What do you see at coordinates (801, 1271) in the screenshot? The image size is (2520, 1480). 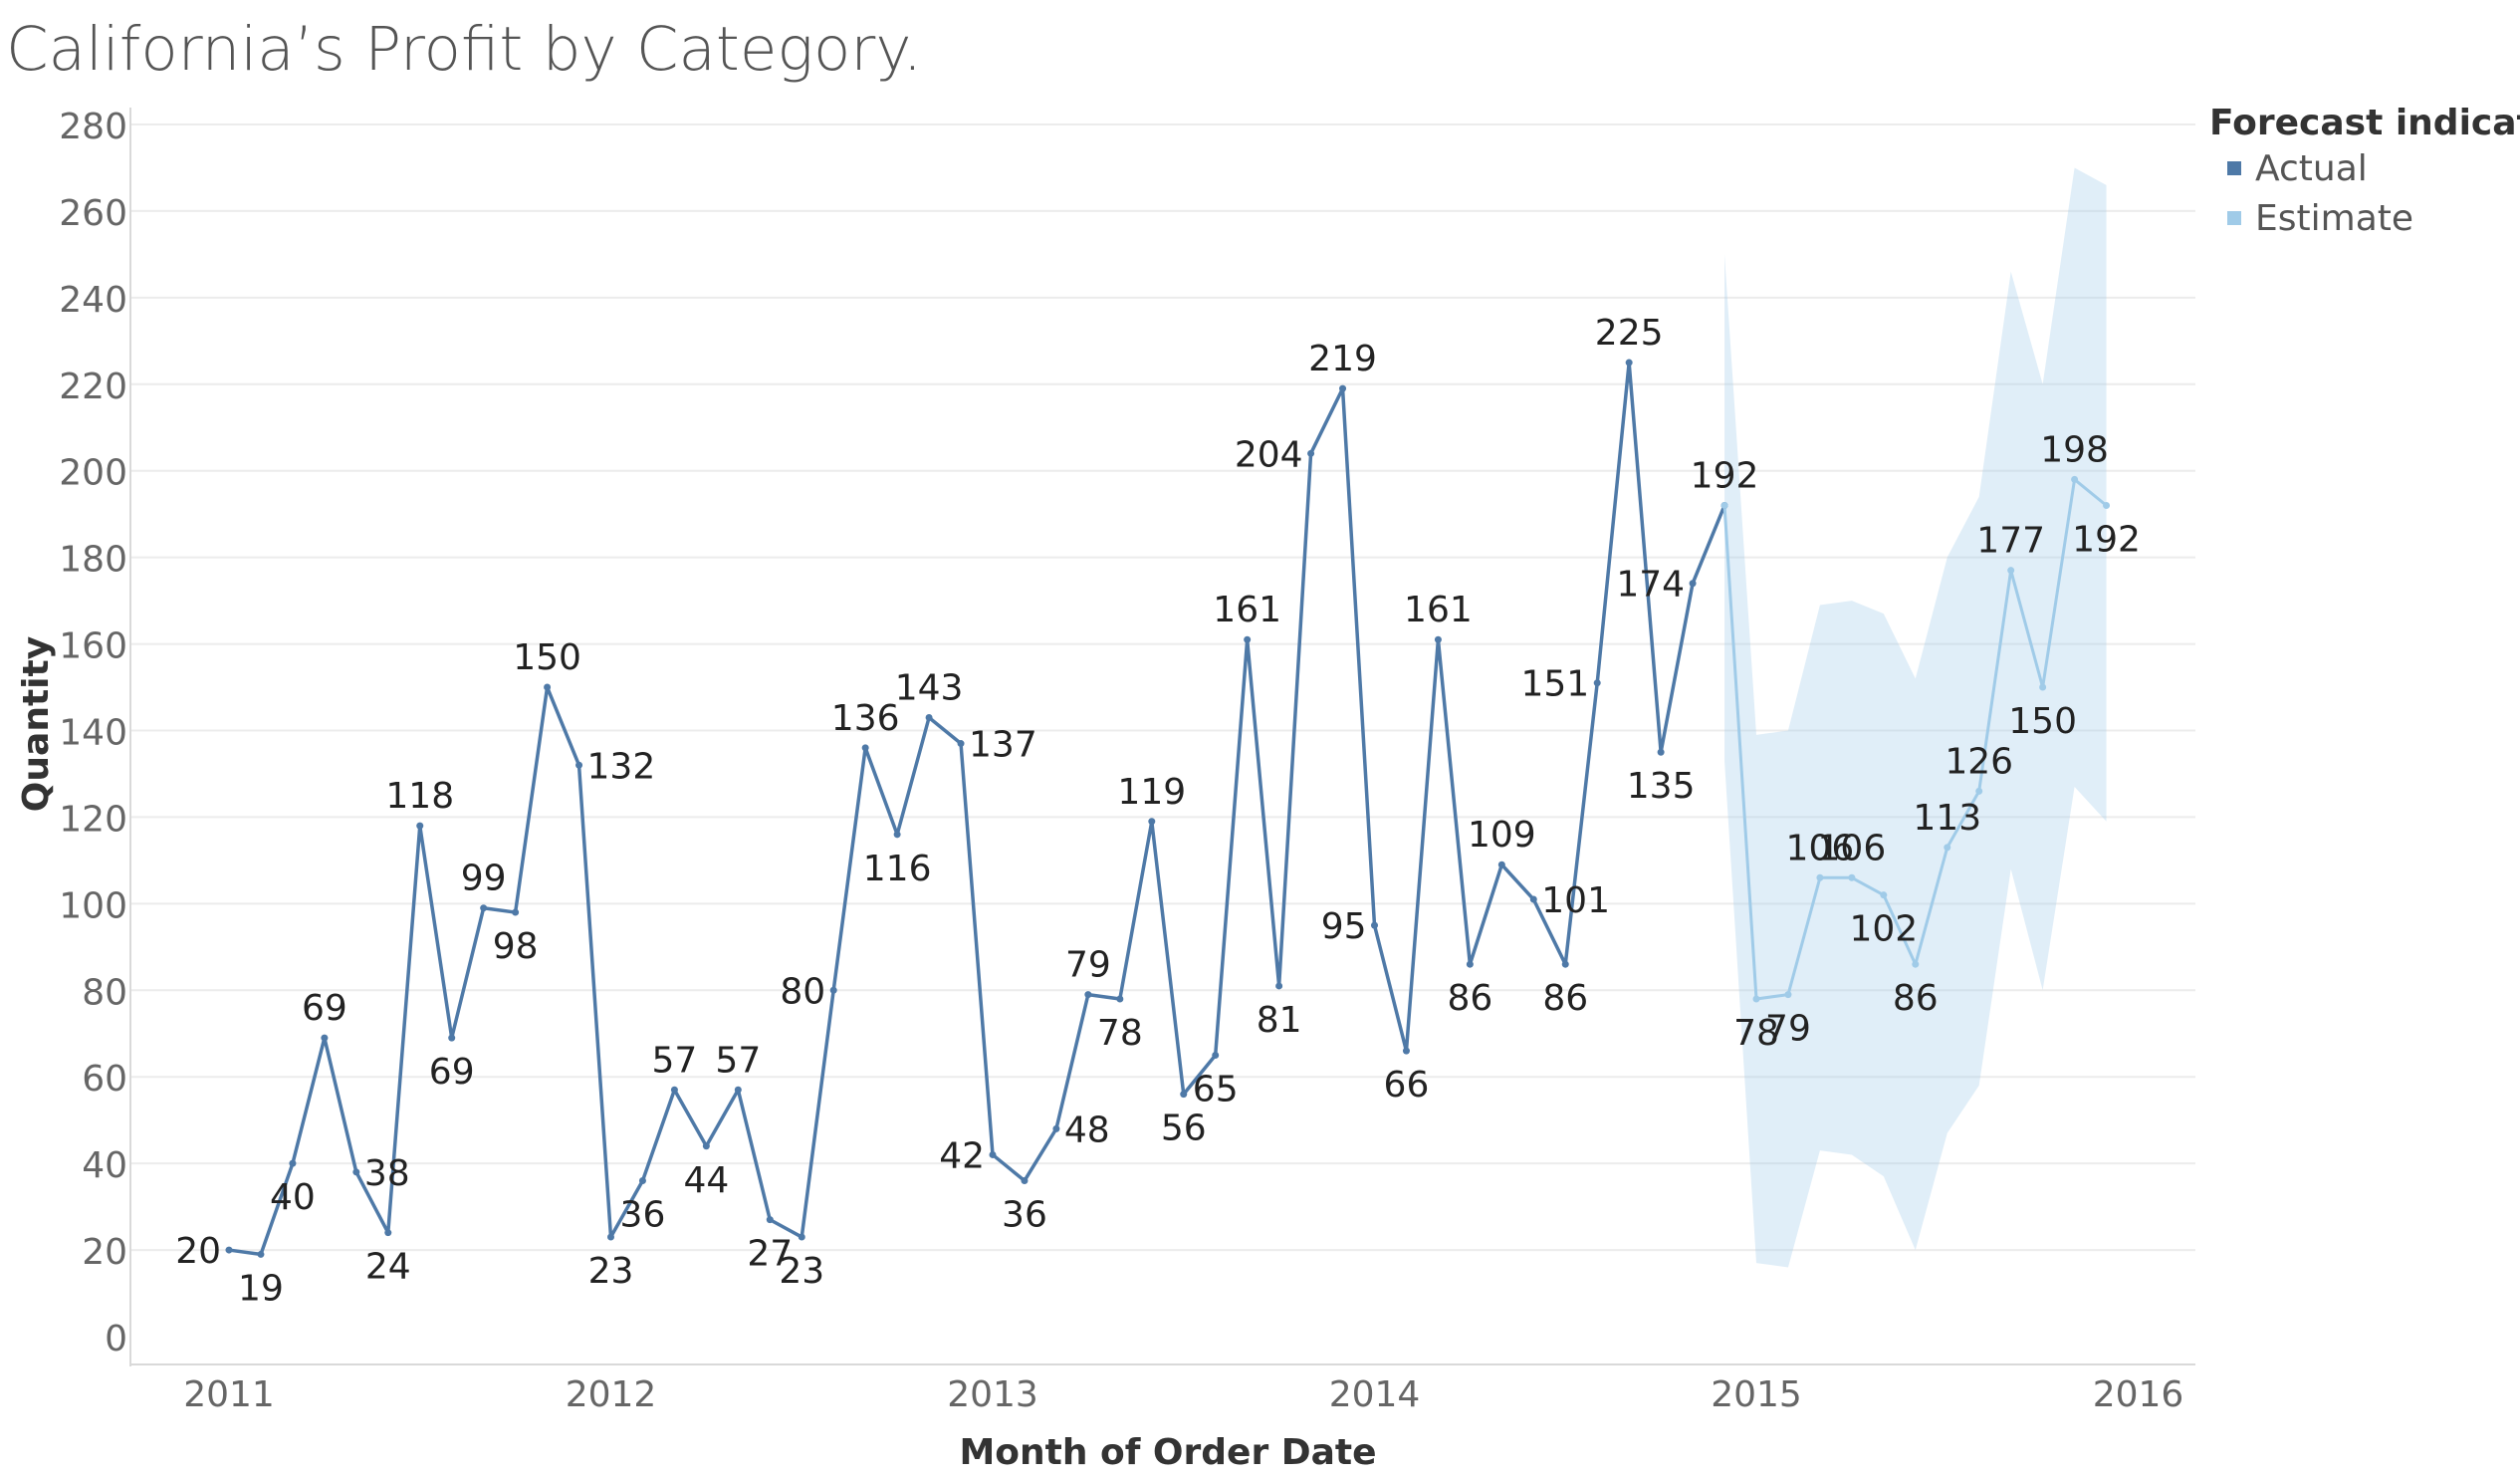 I see `data-label: 23` at bounding box center [801, 1271].